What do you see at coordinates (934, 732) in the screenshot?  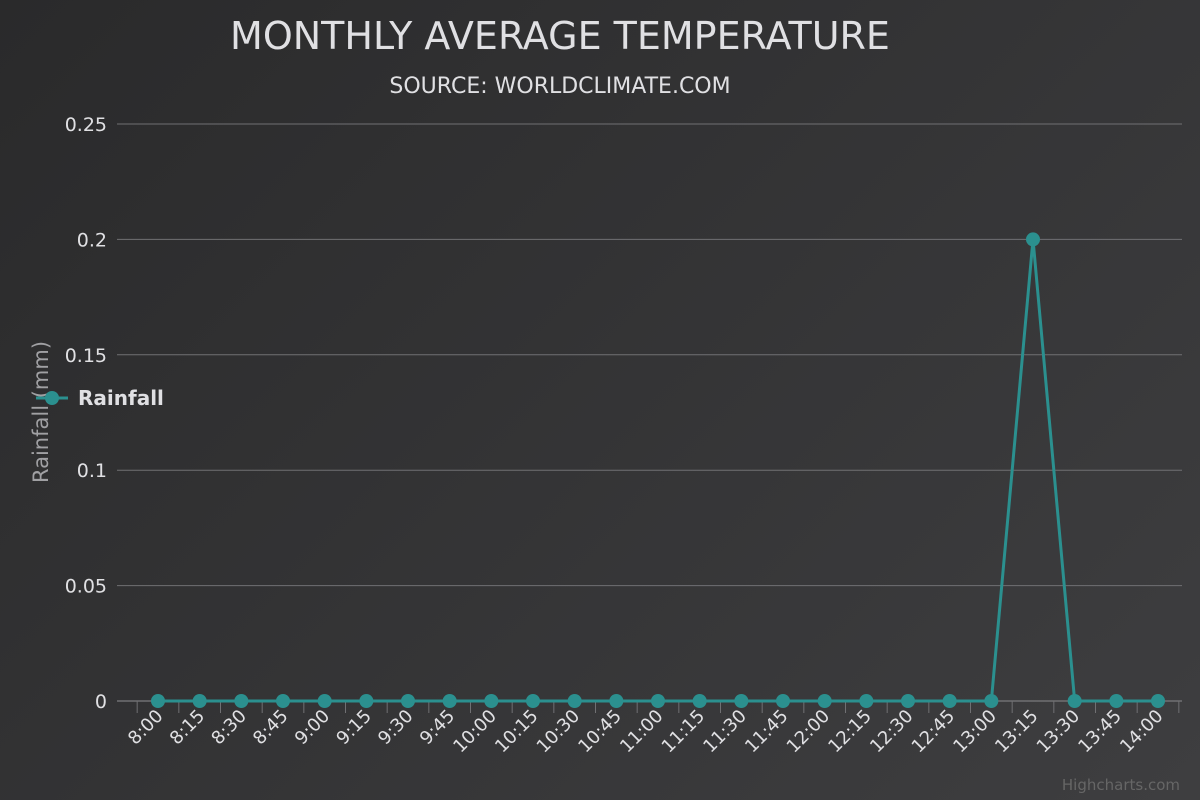 I see `x-tick-label-19: 12:45` at bounding box center [934, 732].